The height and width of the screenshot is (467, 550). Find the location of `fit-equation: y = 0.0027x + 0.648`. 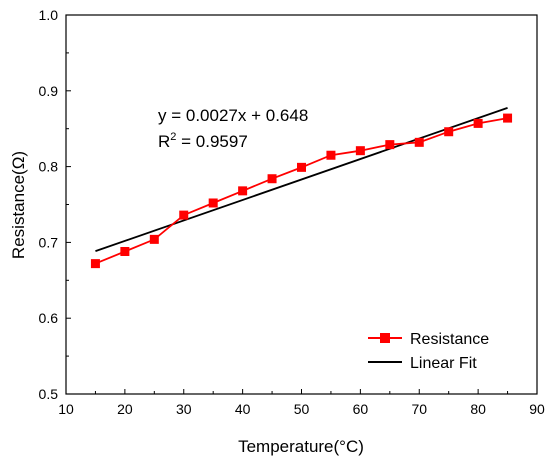

fit-equation: y = 0.0027x + 0.648 is located at coordinates (233, 115).